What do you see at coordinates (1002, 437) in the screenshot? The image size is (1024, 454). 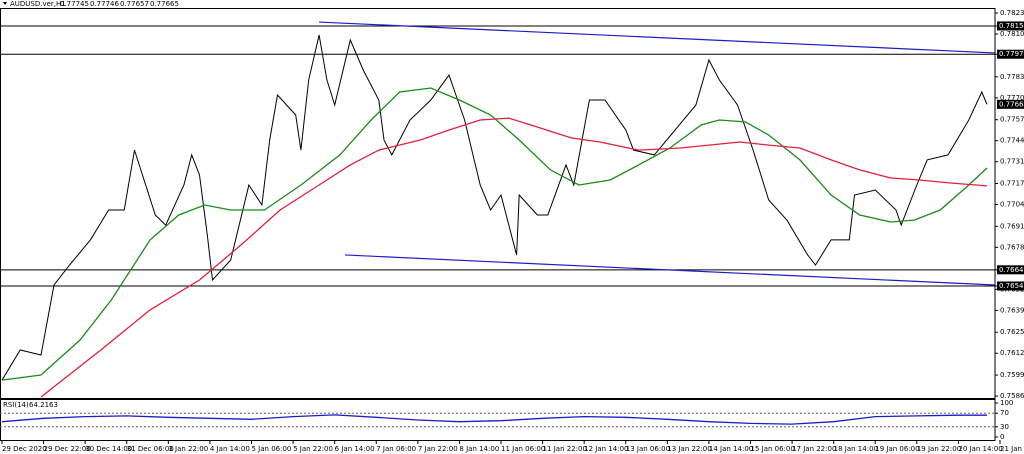 I see `rsi-tick-label: 0` at bounding box center [1002, 437].